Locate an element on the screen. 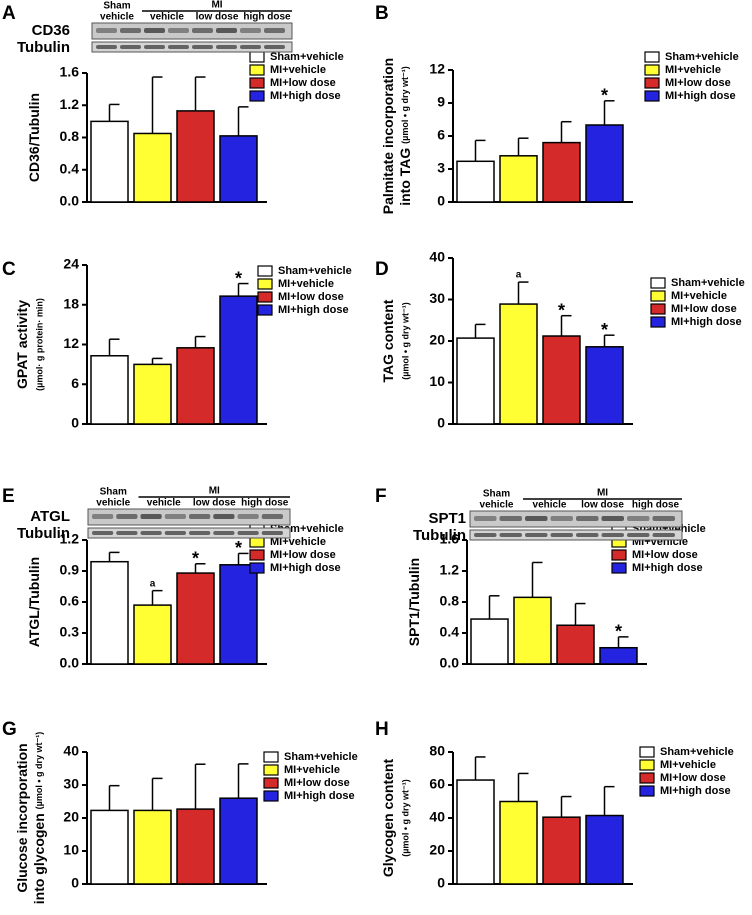  y-axis-label: into glycogen (µmol • g dry wt⁻¹) is located at coordinates (39, 818).